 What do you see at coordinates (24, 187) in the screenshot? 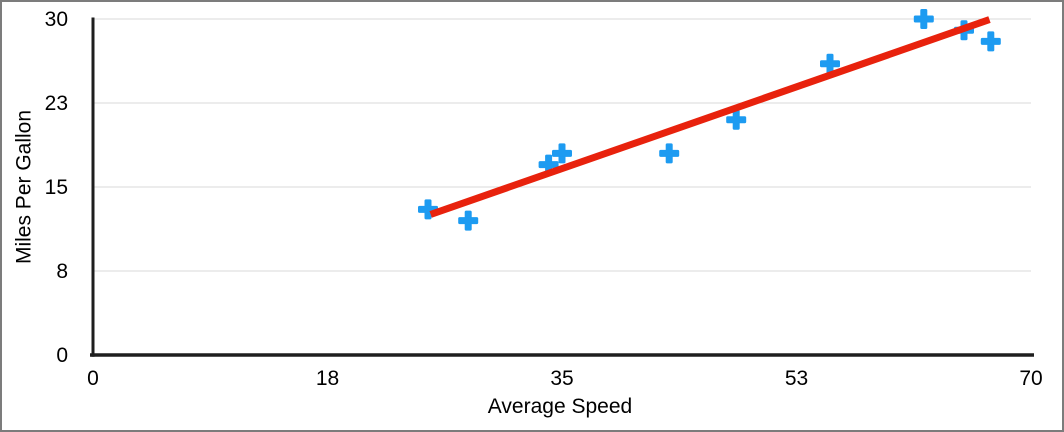
I see `y-axis-title: Miles Per Gallon` at bounding box center [24, 187].